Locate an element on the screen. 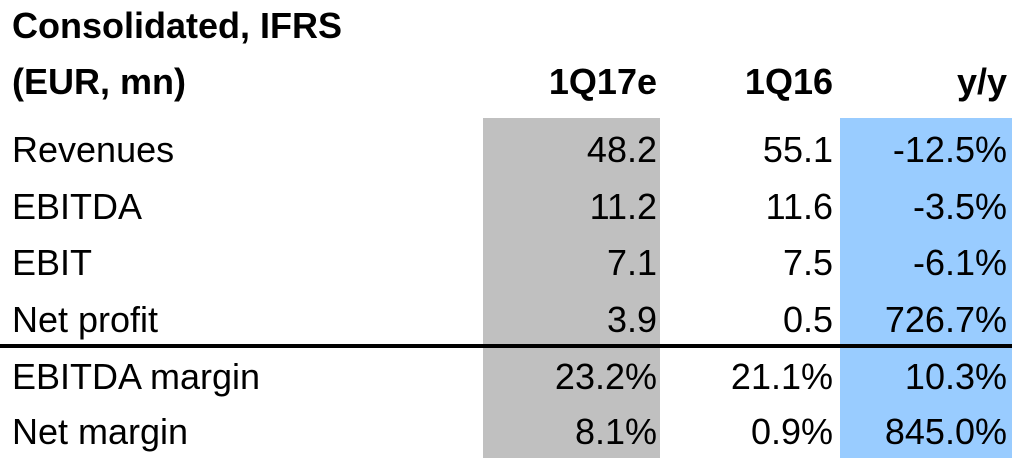 The width and height of the screenshot is (1024, 468). cell-value: 7.5 is located at coordinates (807, 262).